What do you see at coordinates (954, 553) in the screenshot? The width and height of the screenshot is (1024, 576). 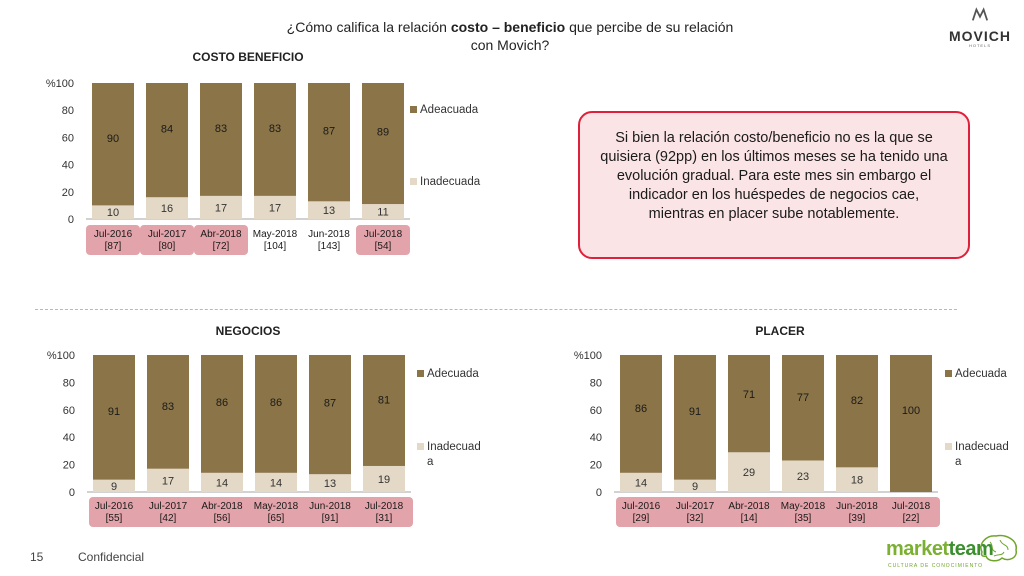 I see `marketteam-logo: marketteam CULTURA DE CONOCIMIENTO` at bounding box center [954, 553].